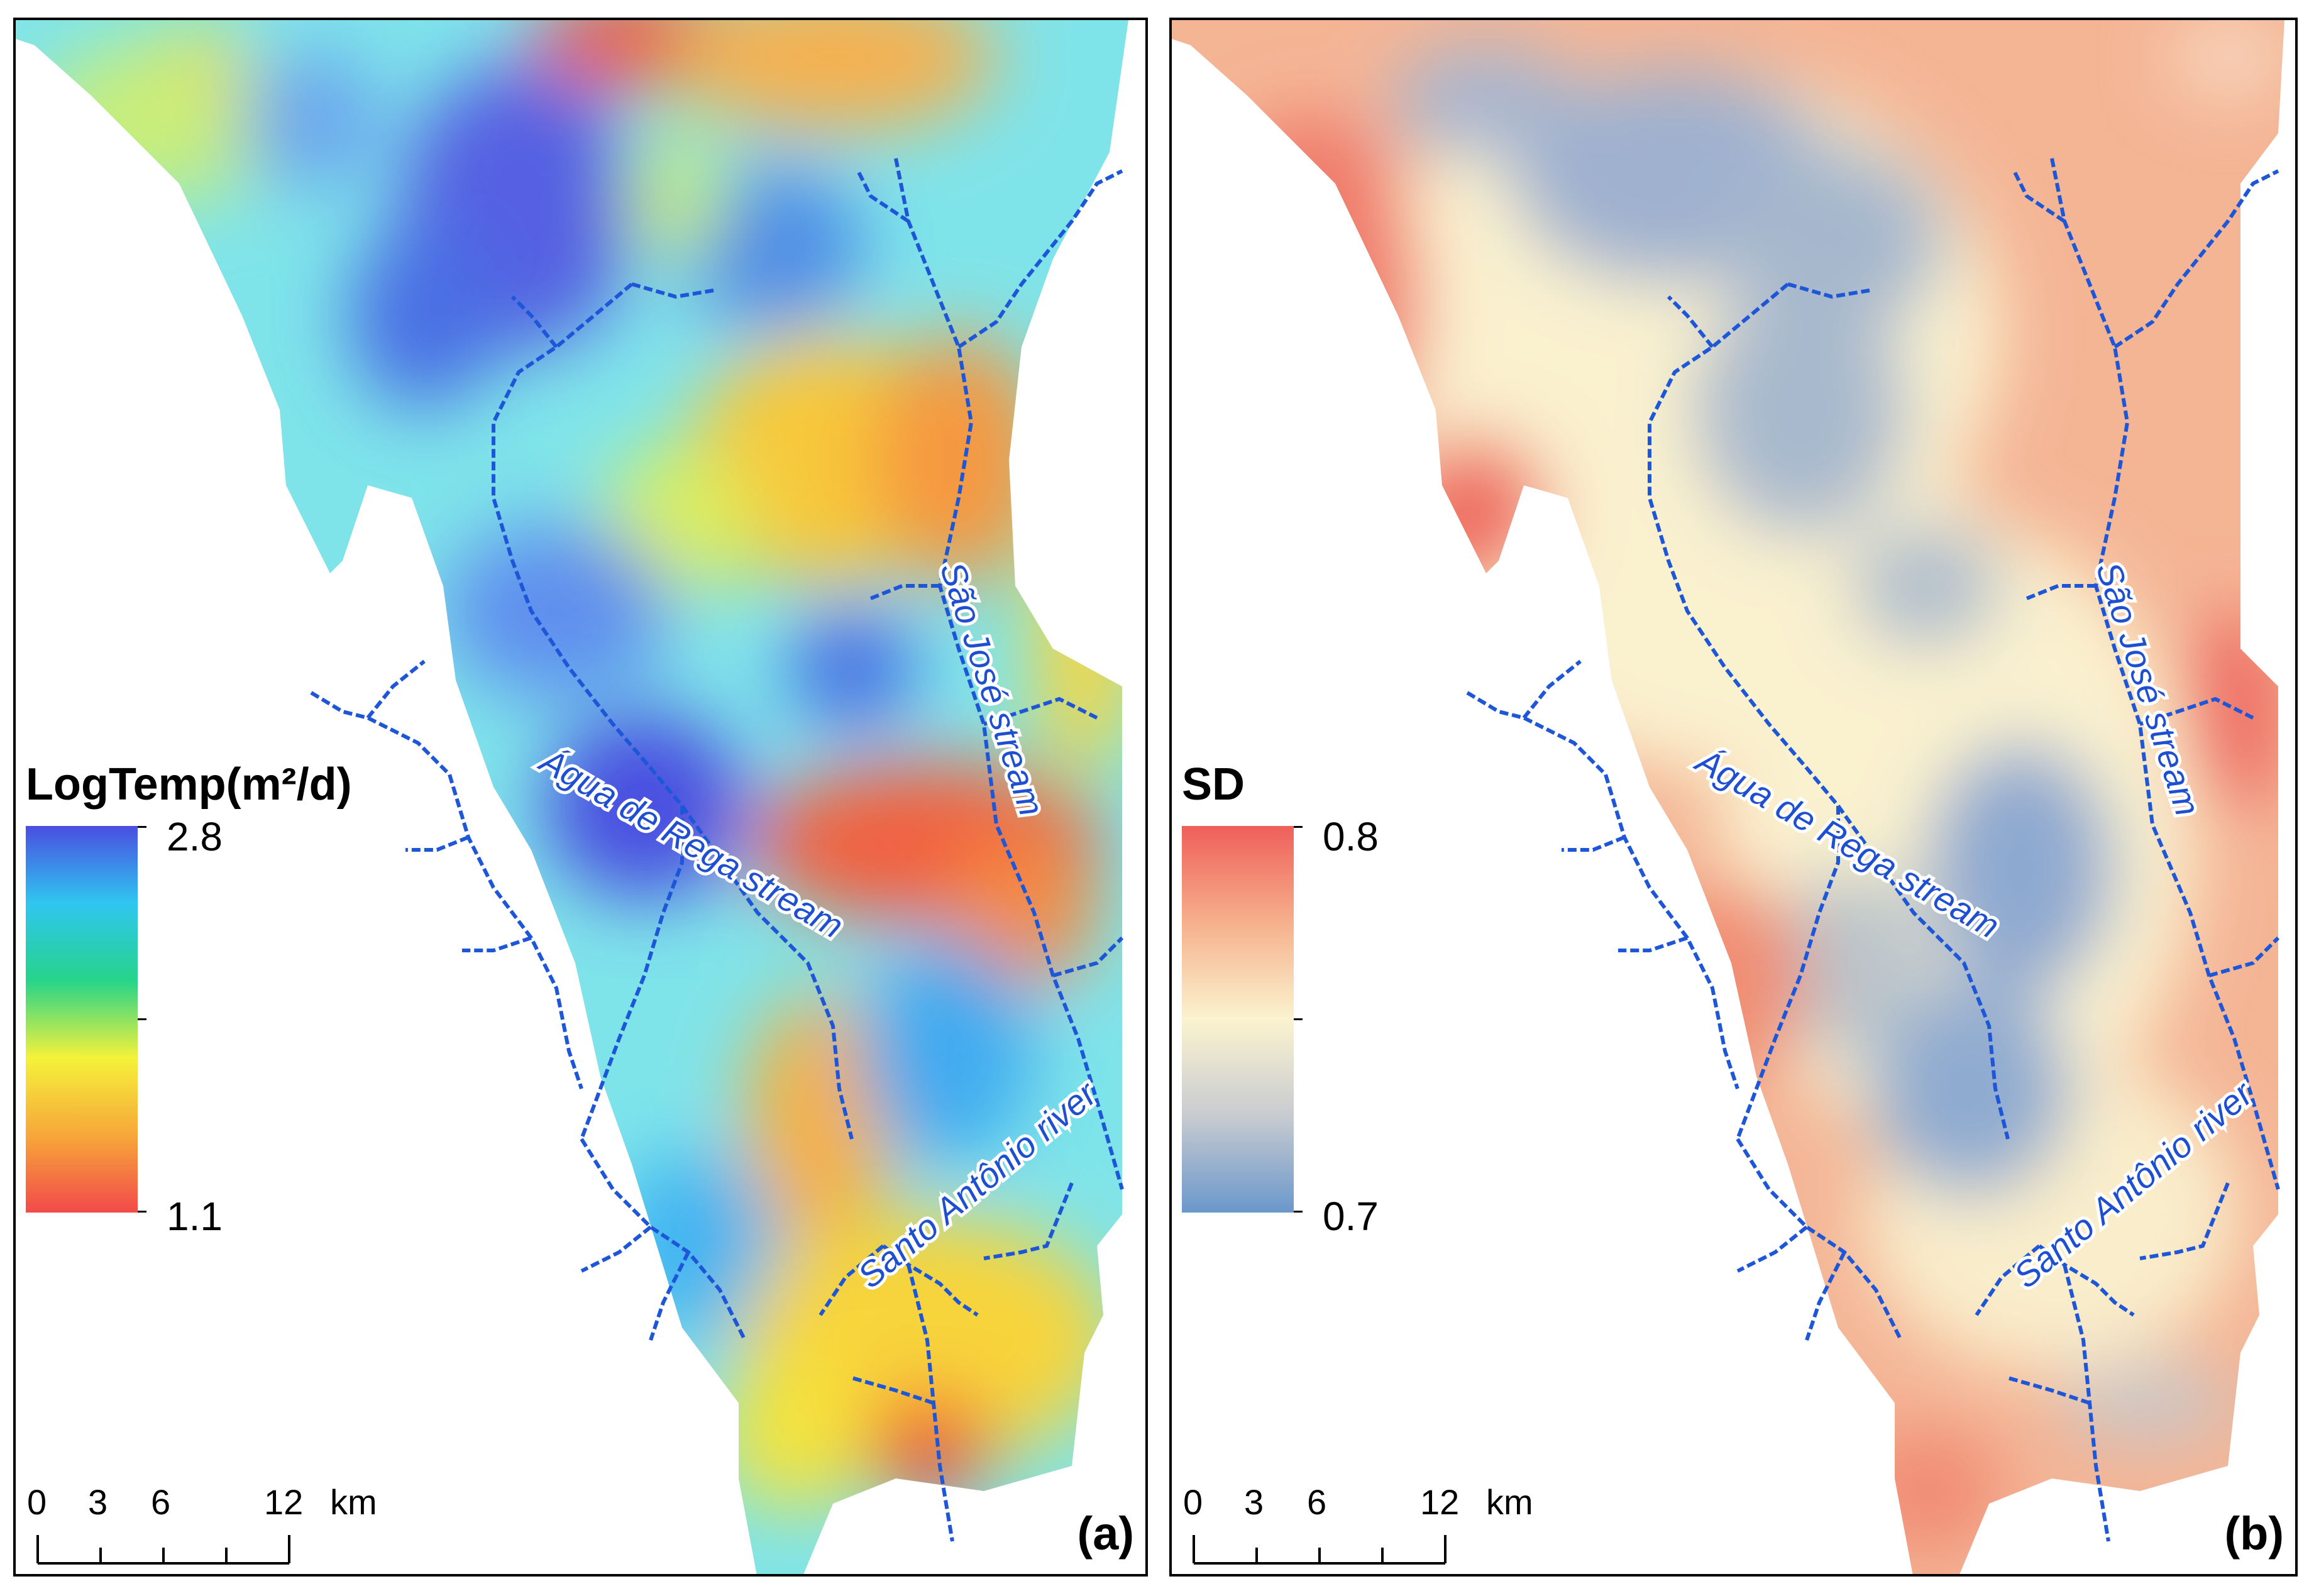  Describe the element at coordinates (1351, 836) in the screenshot. I see `legend-max-value: 0.8` at that location.